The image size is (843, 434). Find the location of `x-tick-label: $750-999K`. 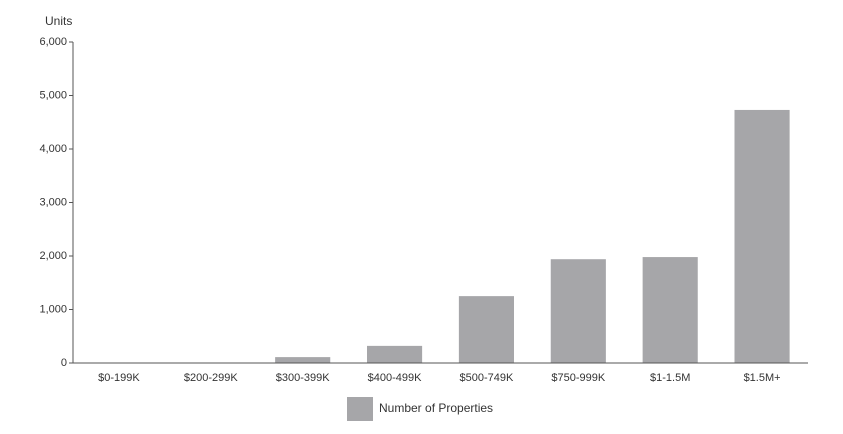

x-tick-label: $750-999K is located at coordinates (578, 378).